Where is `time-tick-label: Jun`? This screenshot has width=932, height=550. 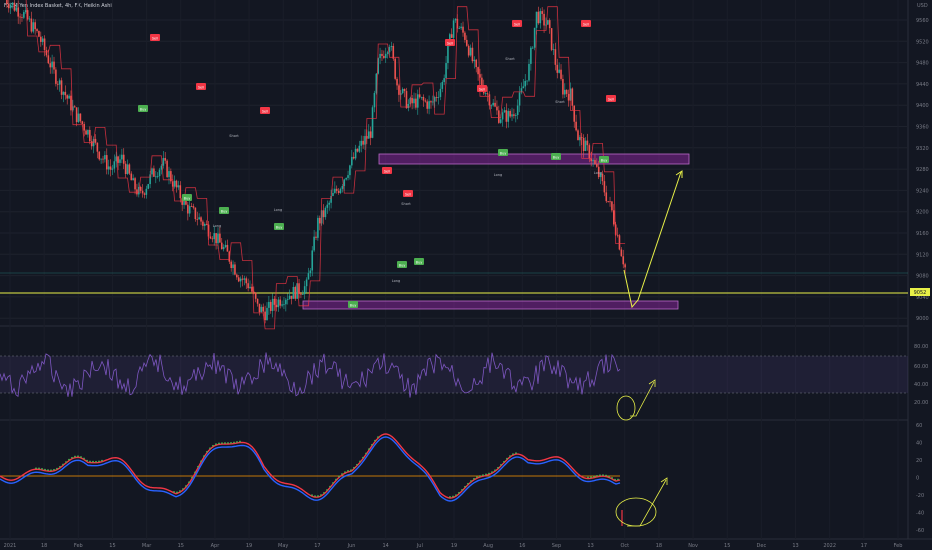
time-tick-label: Jun is located at coordinates (351, 546).